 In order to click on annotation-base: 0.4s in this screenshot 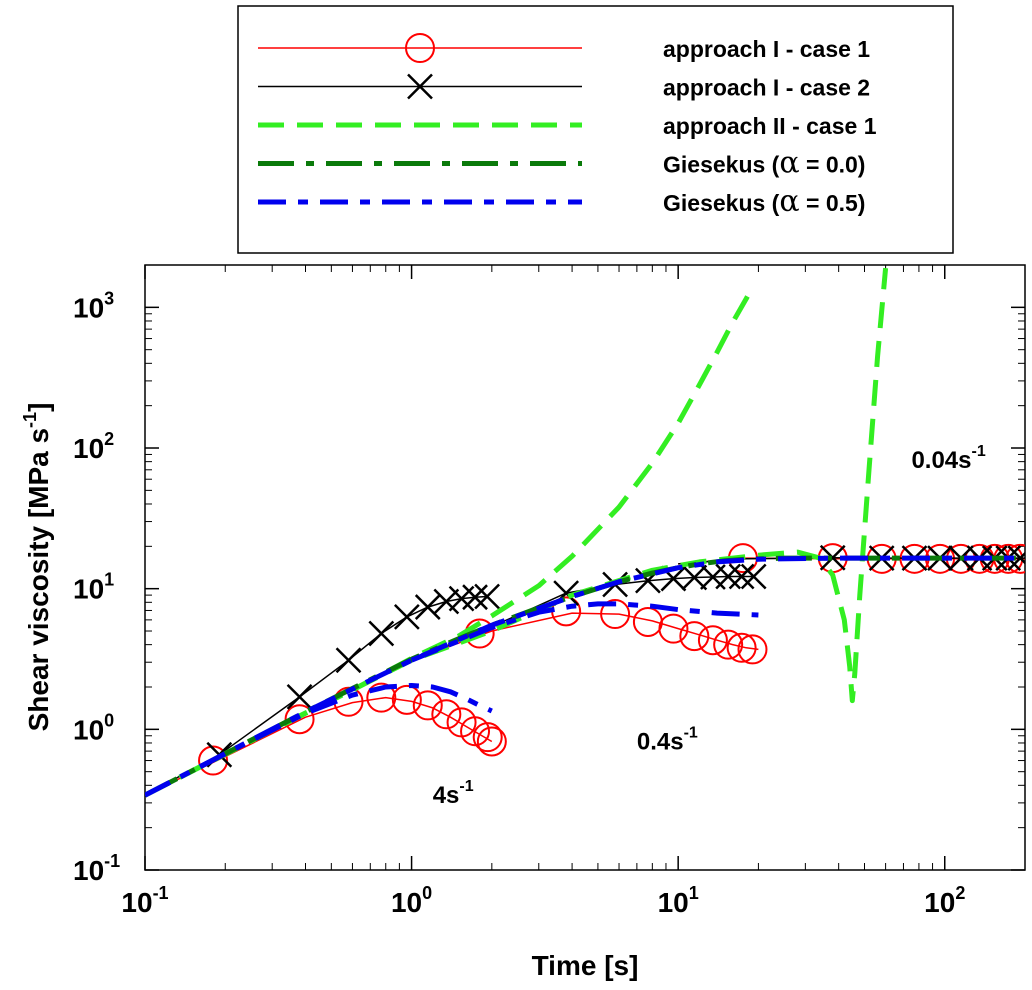, I will do `click(660, 741)`.